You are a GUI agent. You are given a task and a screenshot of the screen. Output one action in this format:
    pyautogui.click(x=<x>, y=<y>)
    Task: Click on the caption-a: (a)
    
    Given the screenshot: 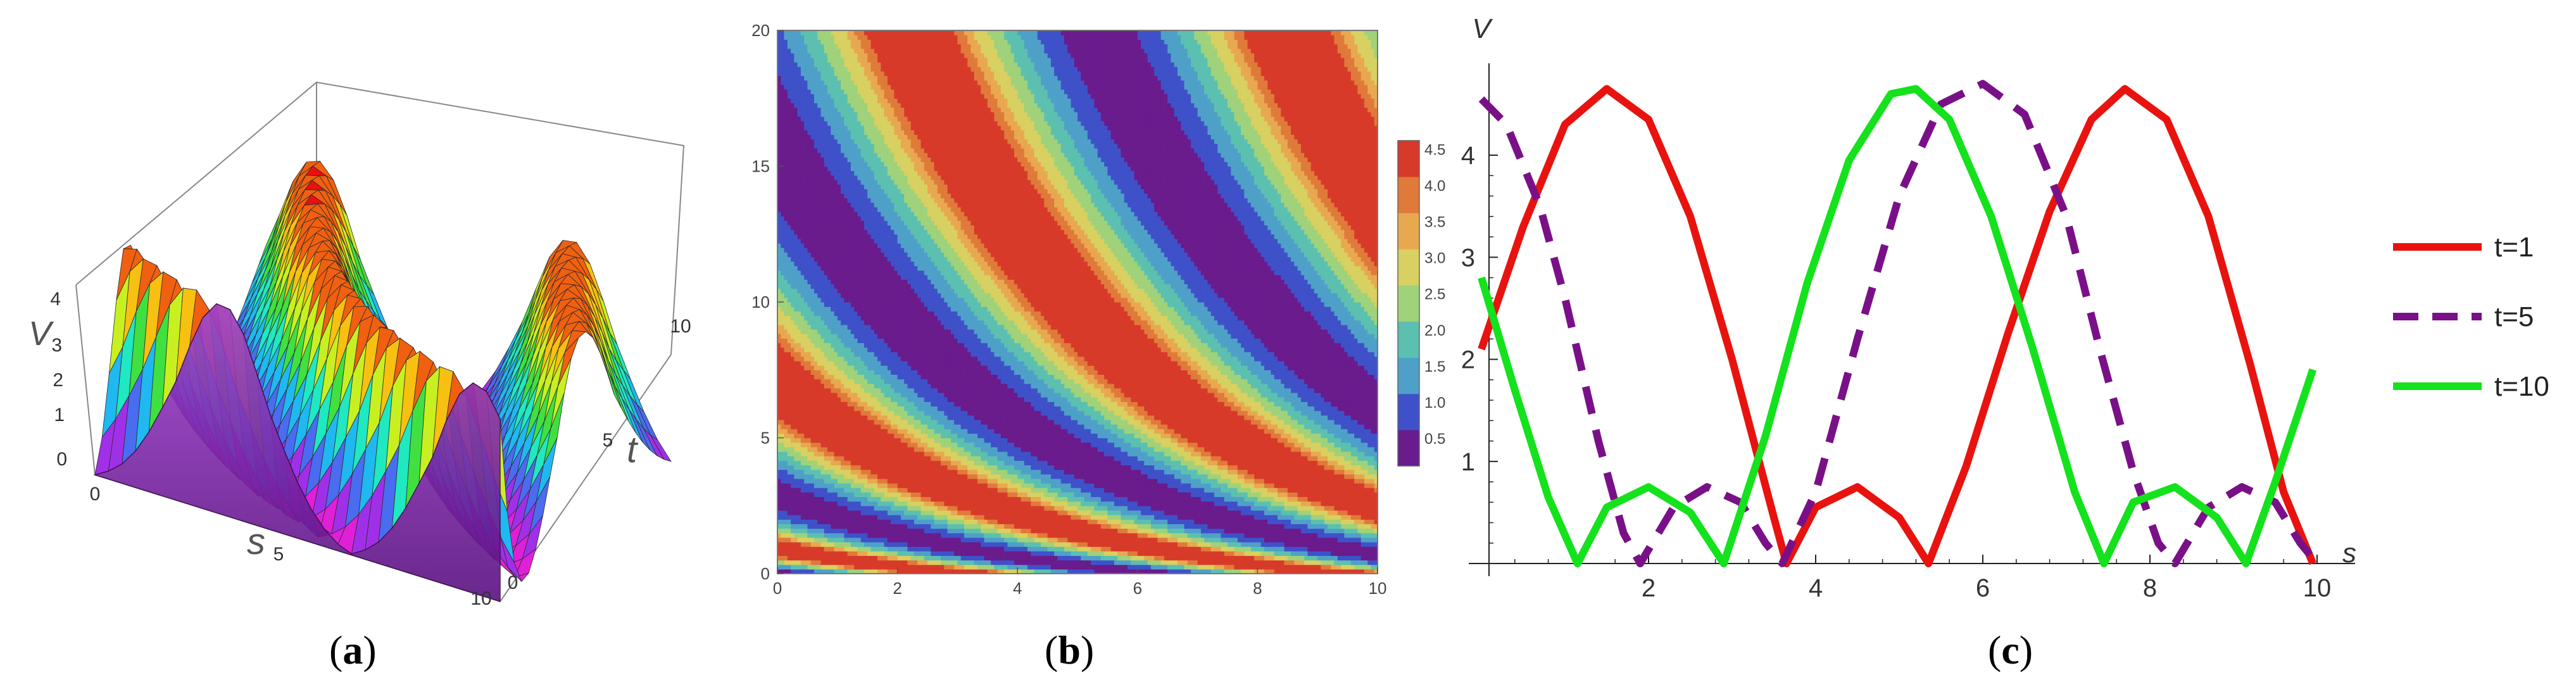 What is the action you would take?
    pyautogui.click(x=353, y=650)
    